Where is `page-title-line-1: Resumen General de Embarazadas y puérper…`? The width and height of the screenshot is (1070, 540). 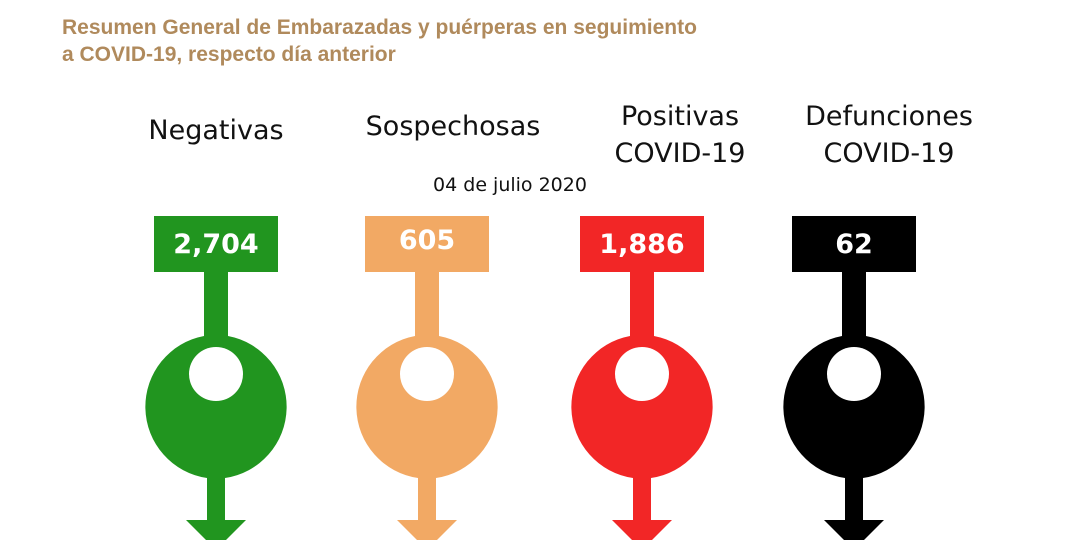
page-title-line-1: Resumen General de Embarazadas y puérper… is located at coordinates (379, 27).